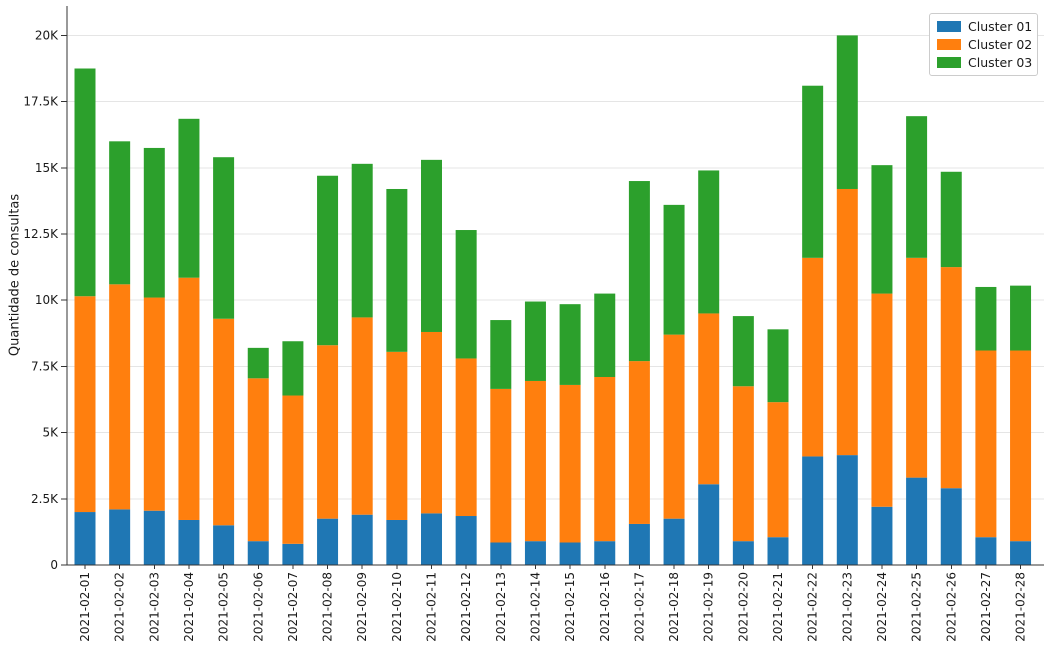  I want to click on x-tick-label-2021-02-23: 2021-02-23, so click(847, 607).